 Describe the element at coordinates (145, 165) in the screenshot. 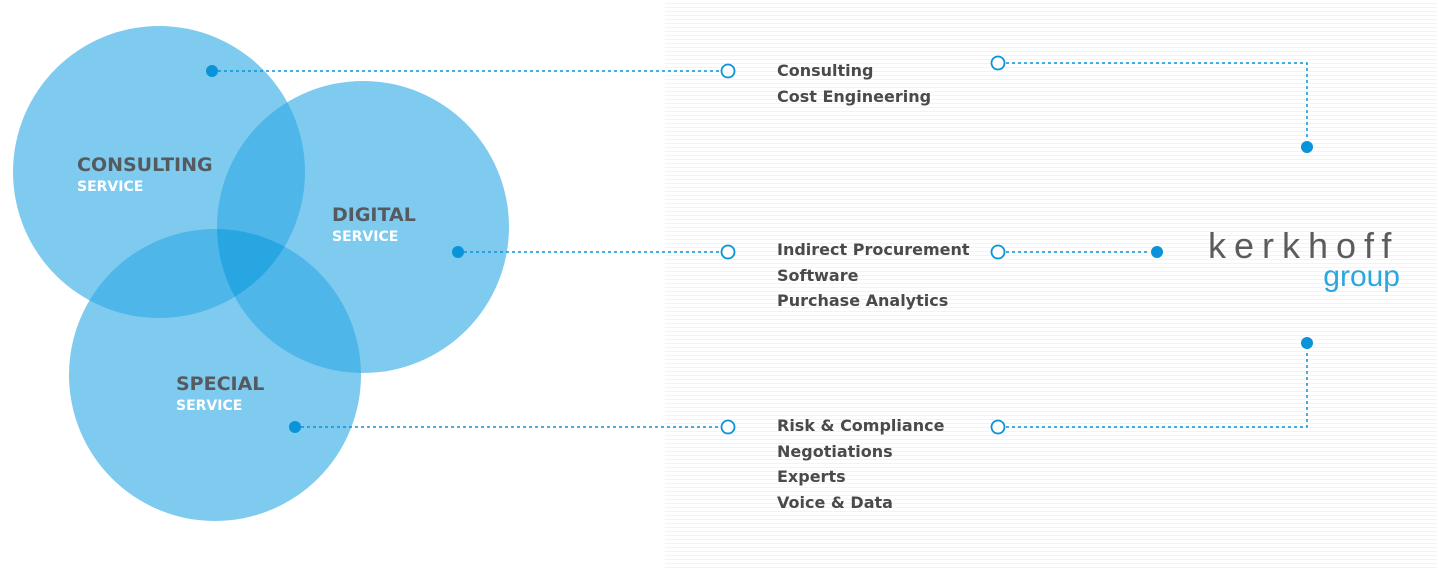

I see `consulting-title: CONSULTING` at that location.